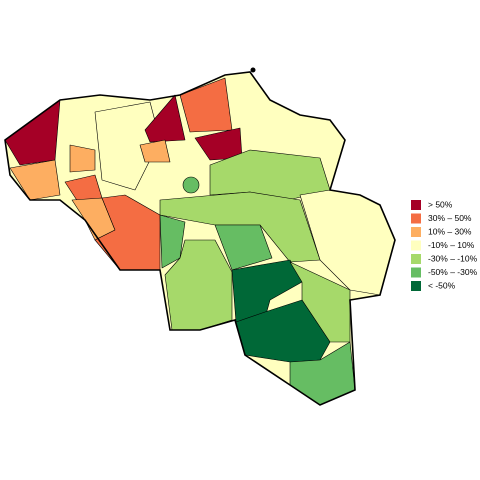  What do you see at coordinates (450, 218) in the screenshot?
I see `legend-label: 30% – 50%` at bounding box center [450, 218].